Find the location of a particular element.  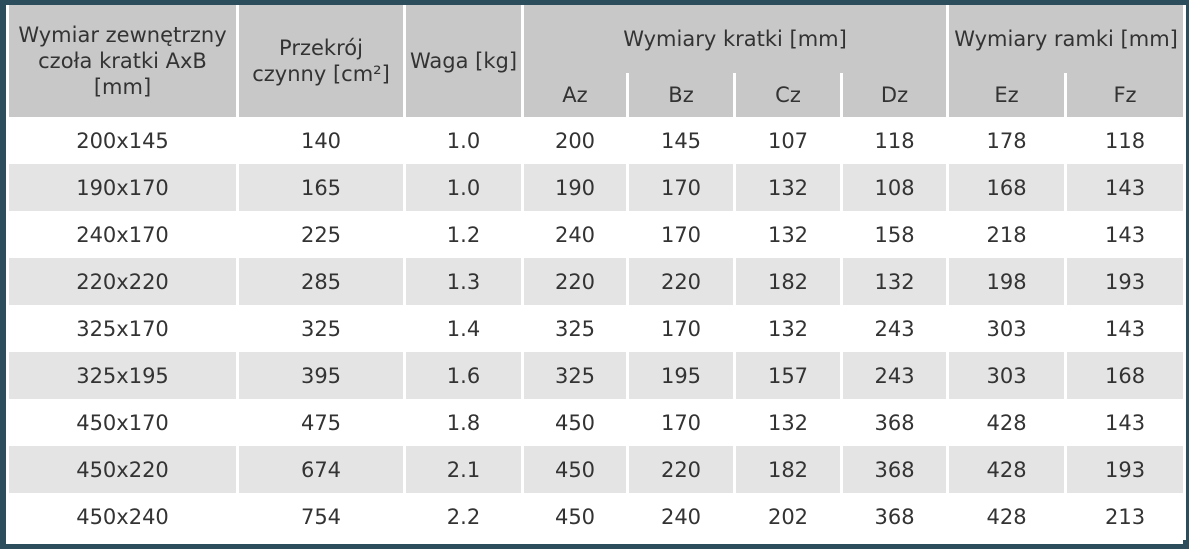

table-cell: 178 is located at coordinates (1007, 140).